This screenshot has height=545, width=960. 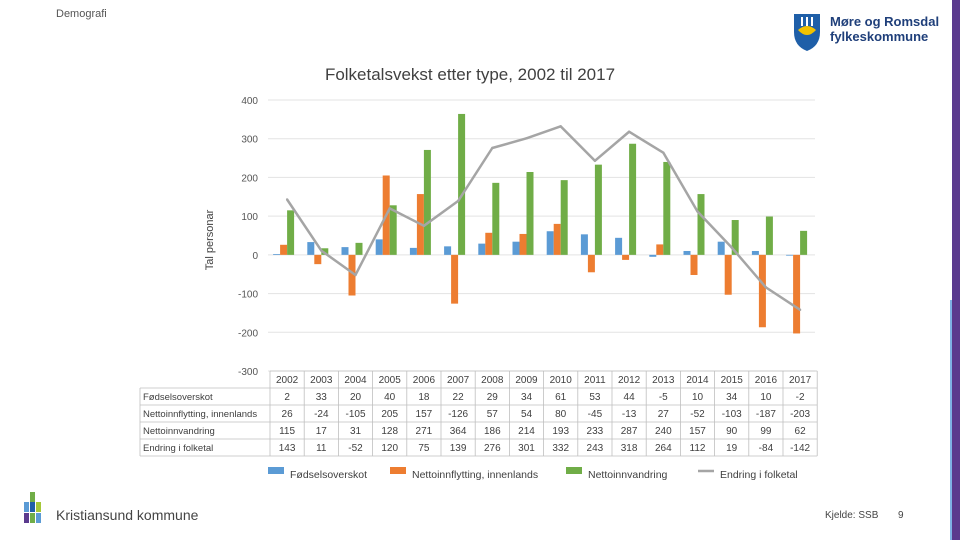 I want to click on chart-title: Folketalsvekst etter type, 2002 til 2017, so click(x=470, y=74).